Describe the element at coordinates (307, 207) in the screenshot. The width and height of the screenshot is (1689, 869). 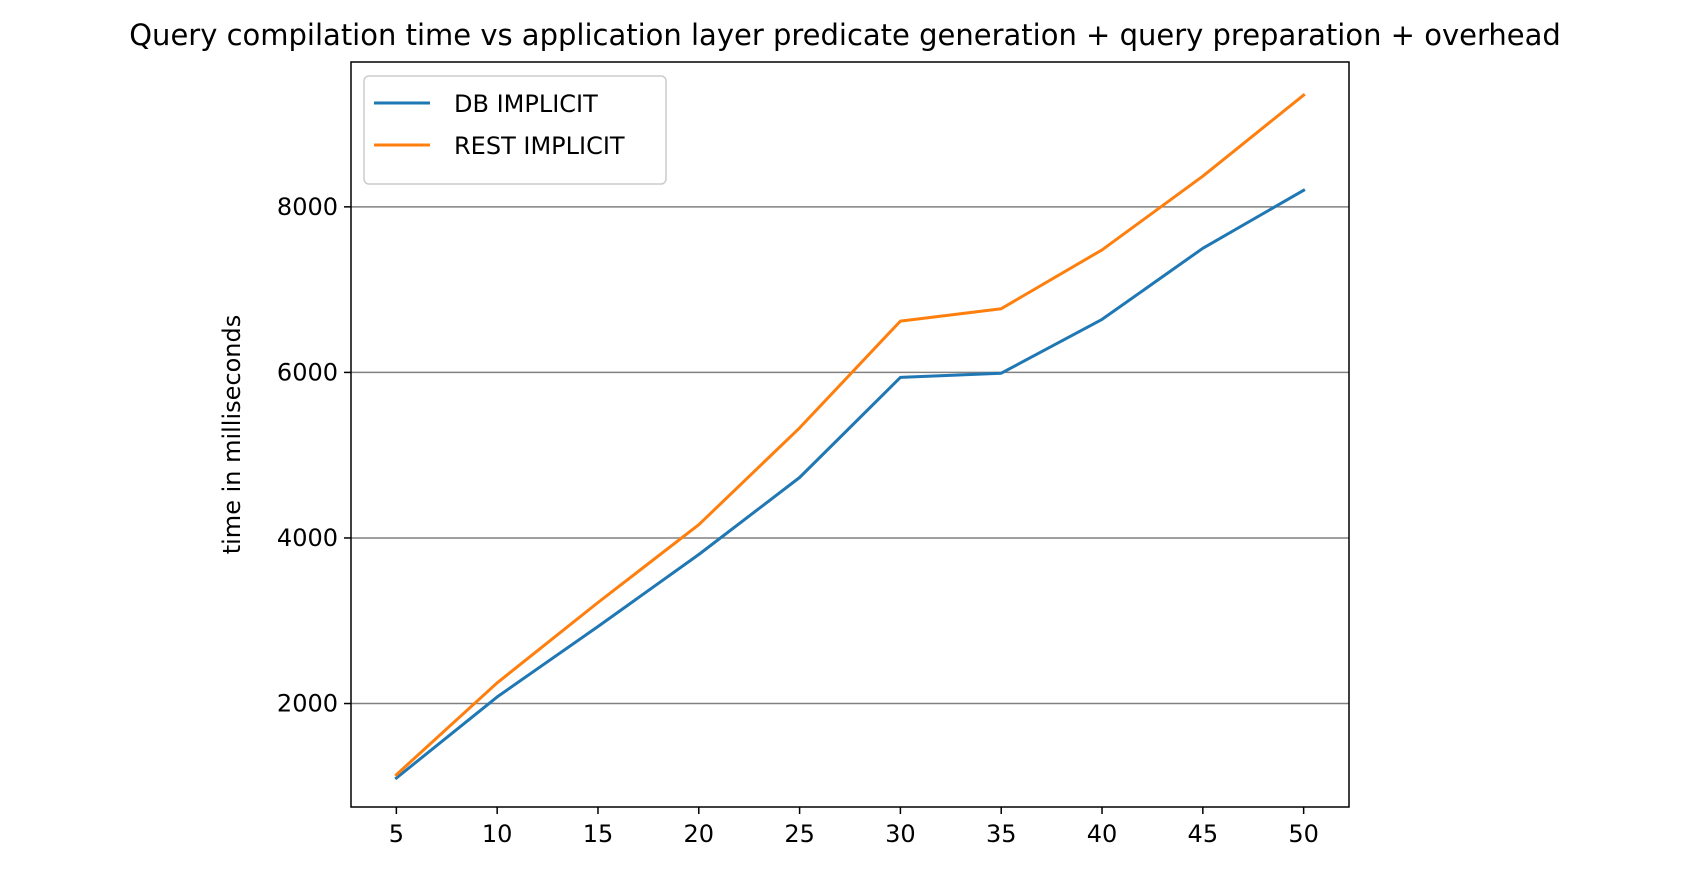
I see `y-tick-label: 8000` at that location.